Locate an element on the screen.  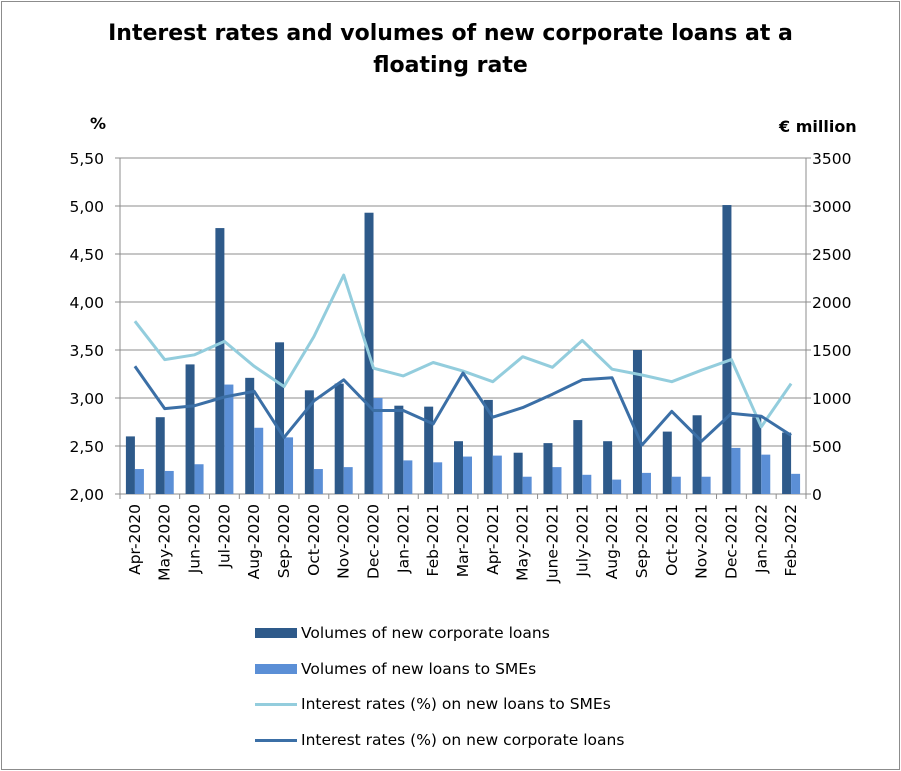
x-axis-tick-label: July-2021 is located at coordinates (582, 541).